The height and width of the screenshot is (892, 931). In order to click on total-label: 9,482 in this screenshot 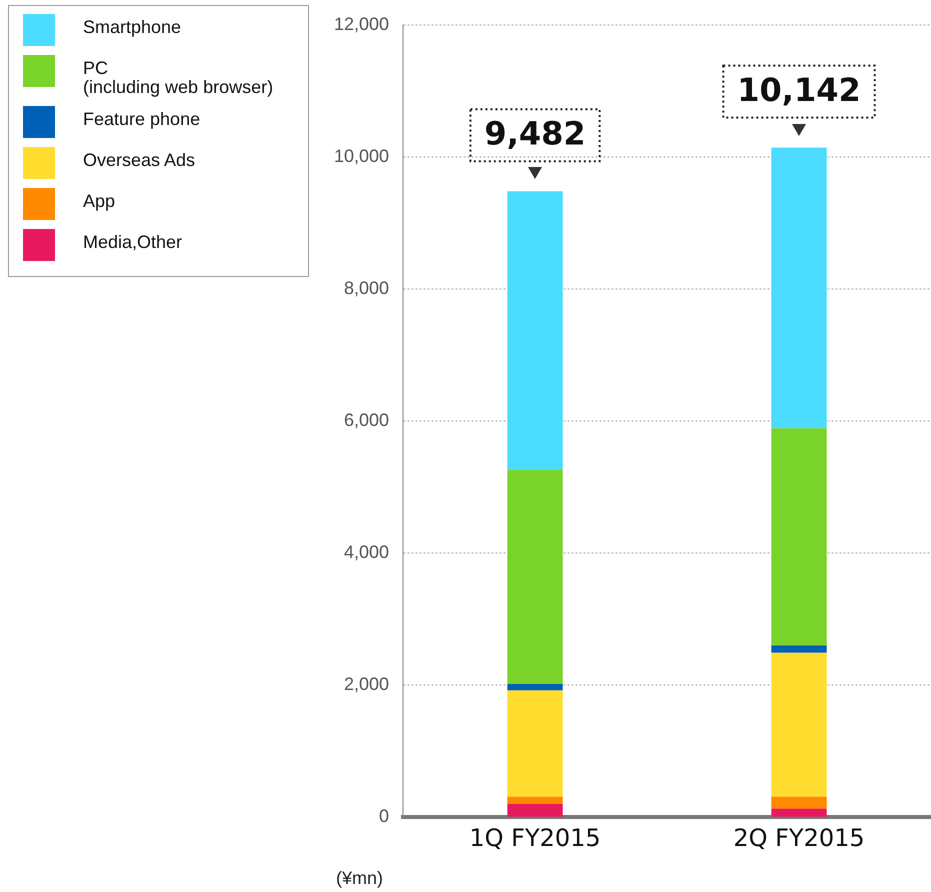, I will do `click(535, 133)`.